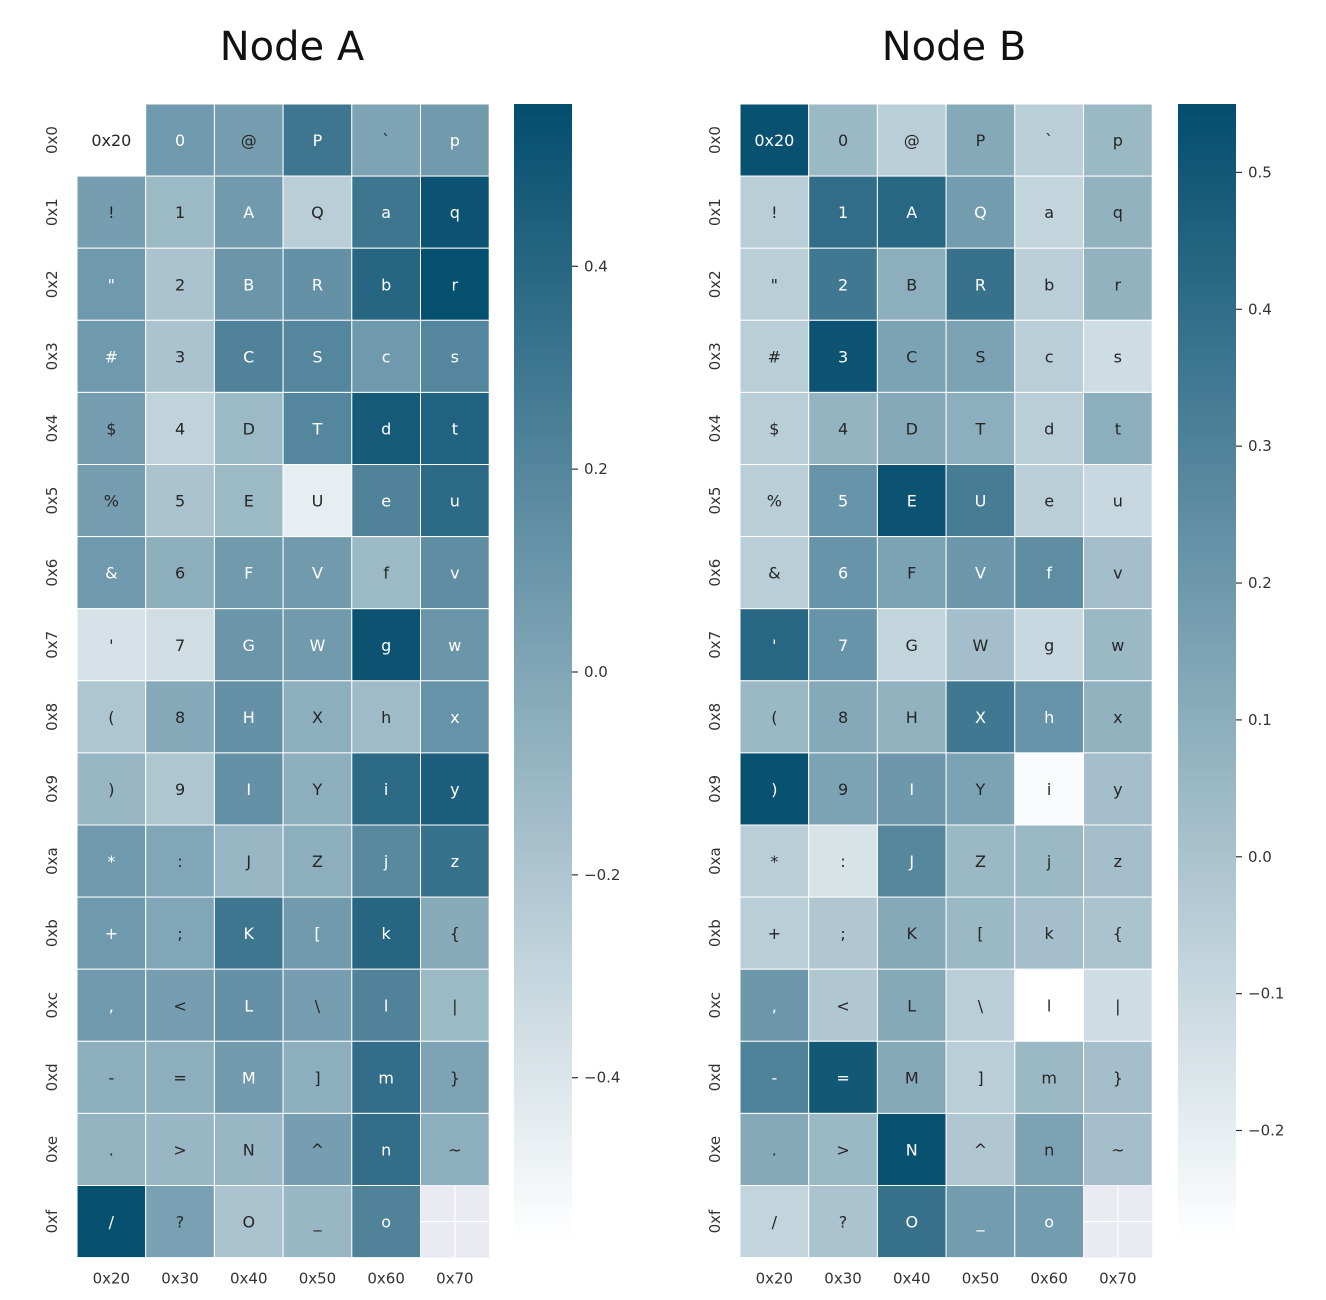 This screenshot has width=1326, height=1300. What do you see at coordinates (1049, 1077) in the screenshot?
I see `cell-label: m` at bounding box center [1049, 1077].